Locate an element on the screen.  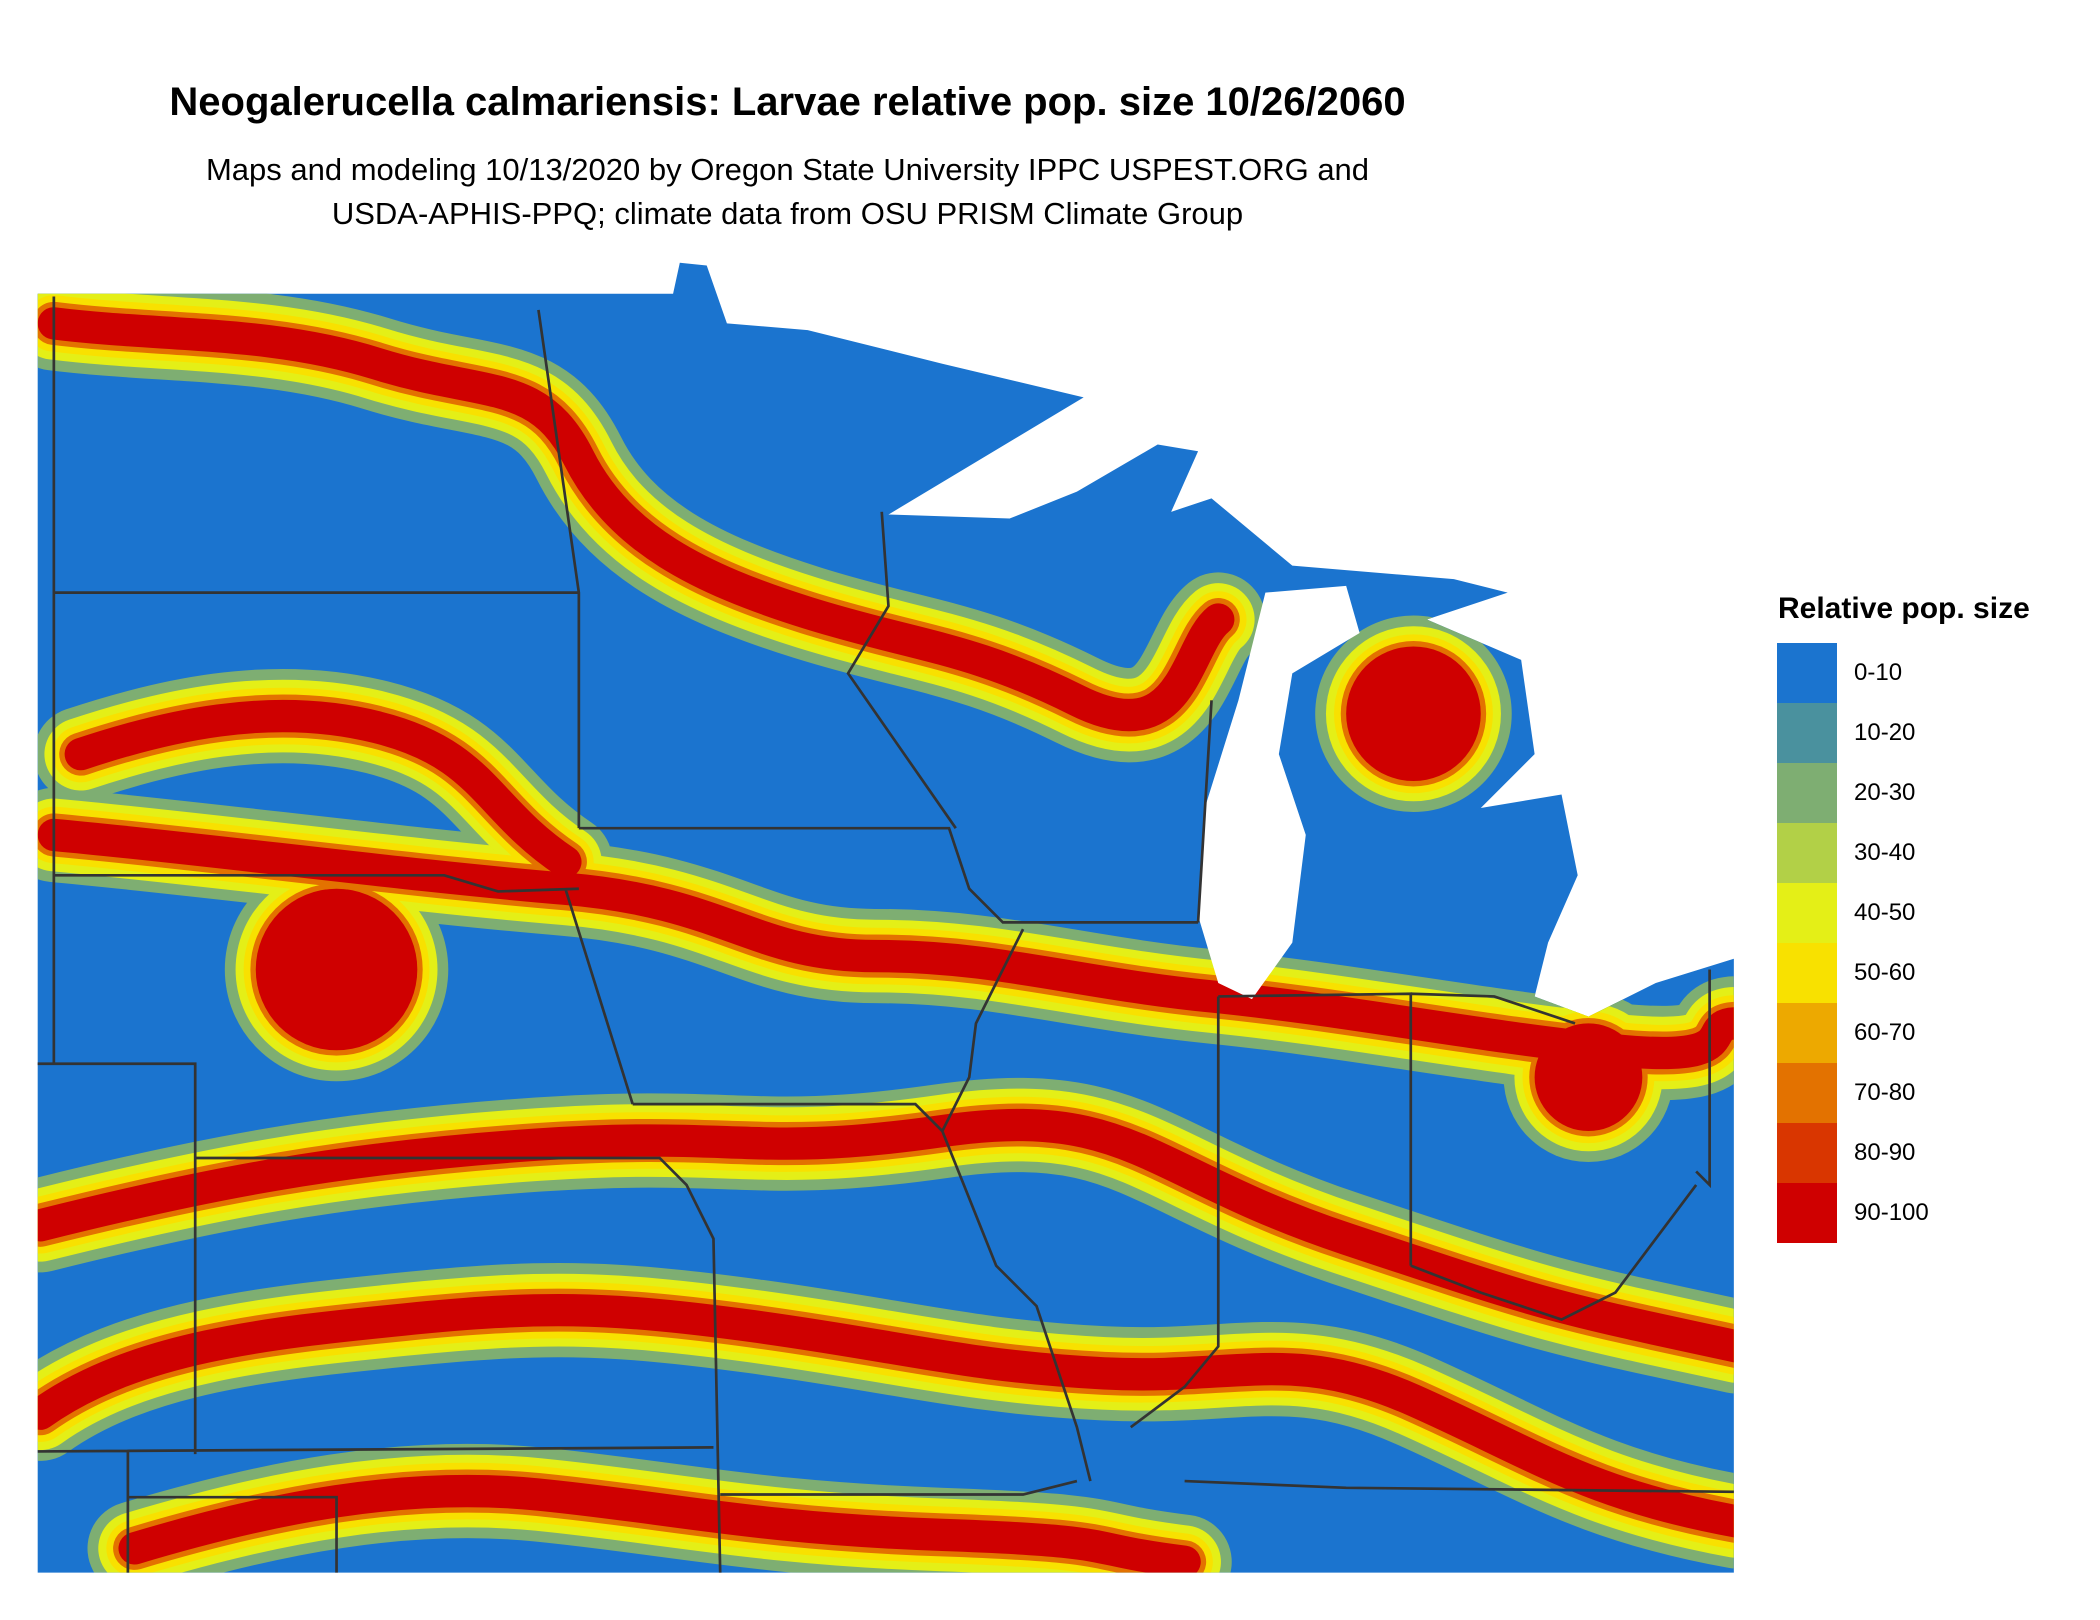
legend-label: 40-50 is located at coordinates (1885, 912).